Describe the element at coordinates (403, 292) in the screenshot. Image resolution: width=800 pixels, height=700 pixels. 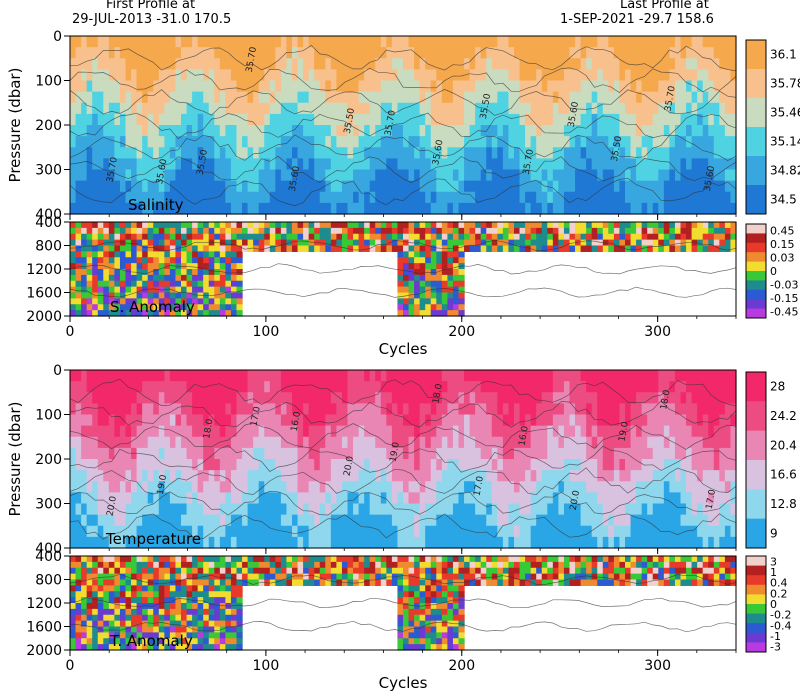
I see `contour-line` at that location.